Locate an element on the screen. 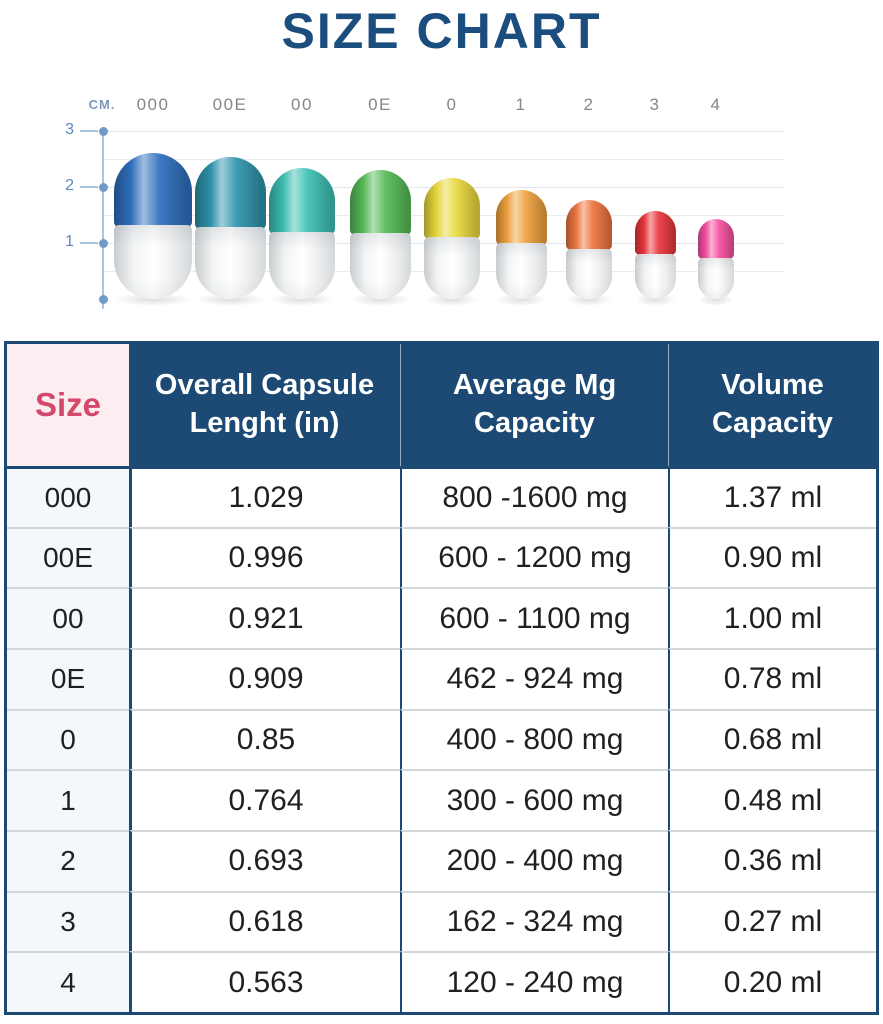 Image resolution: width=883 pixels, height=1024 pixels. cm-axis-unit-label: CM. is located at coordinates (102, 104).